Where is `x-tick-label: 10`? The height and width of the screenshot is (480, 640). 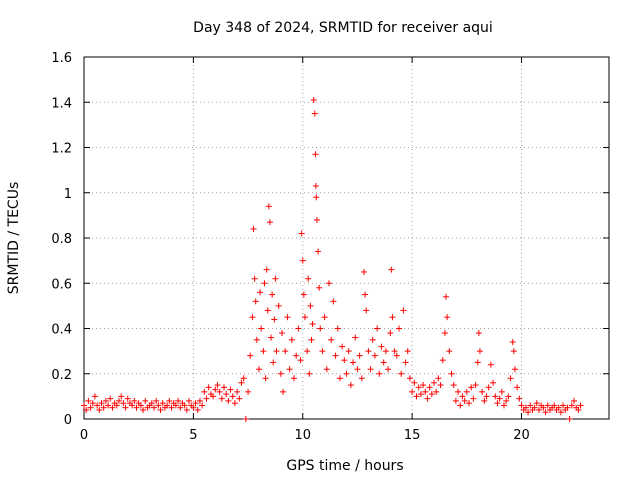
x-tick-label: 10 is located at coordinates (302, 435).